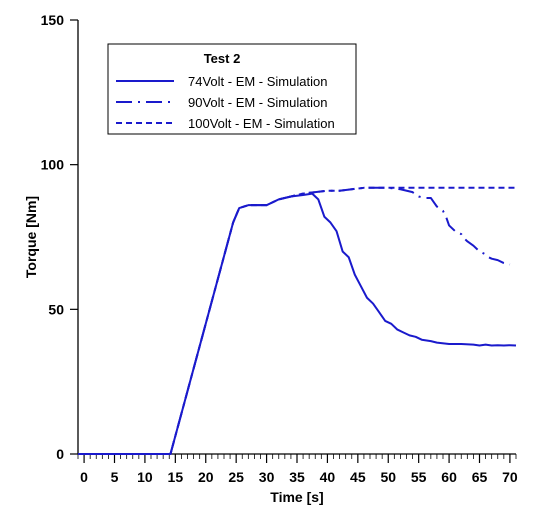 The height and width of the screenshot is (524, 550). Describe the element at coordinates (257, 102) in the screenshot. I see `legend-label-2: 90Volt - EM - Simulation` at that location.